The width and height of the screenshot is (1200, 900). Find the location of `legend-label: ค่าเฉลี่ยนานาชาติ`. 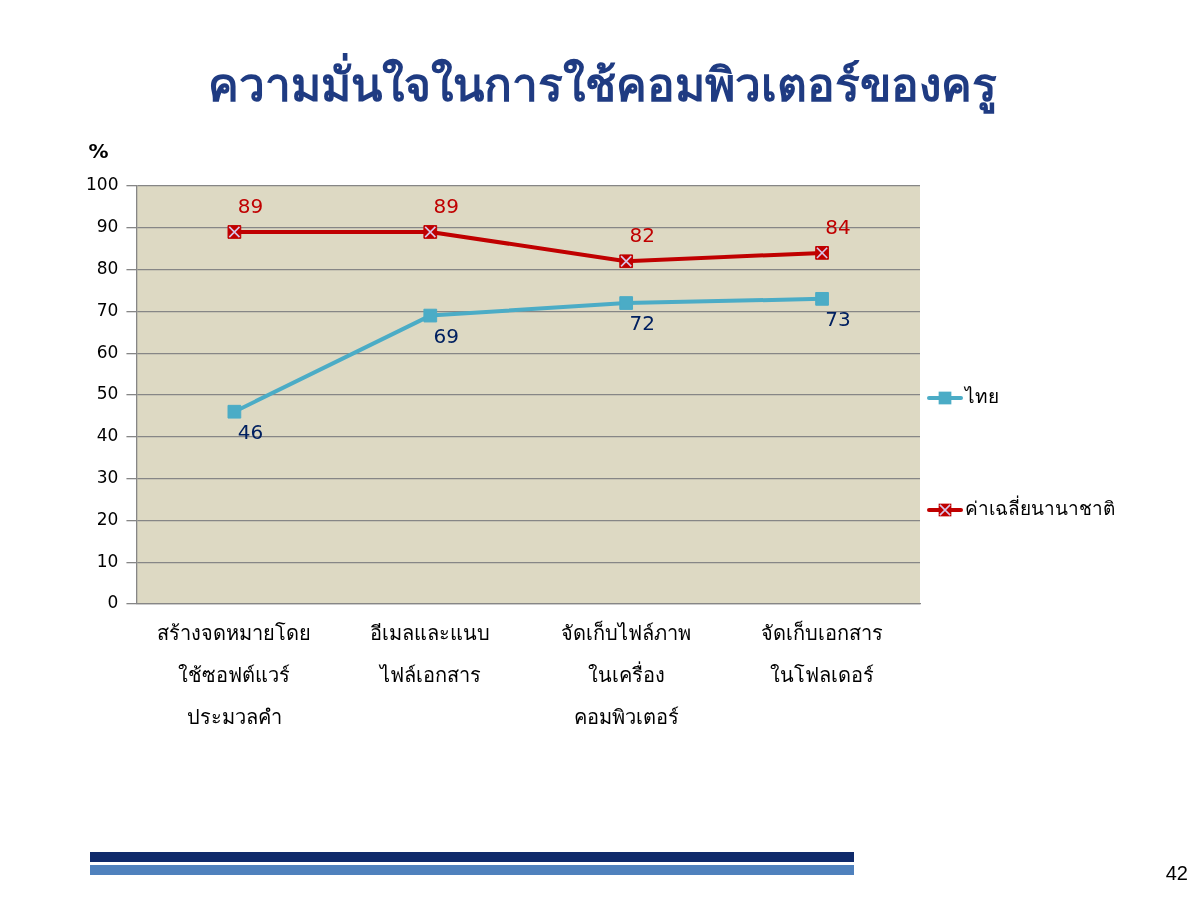

legend-label: ค่าเฉลี่ยนานาชาติ is located at coordinates (1040, 506).